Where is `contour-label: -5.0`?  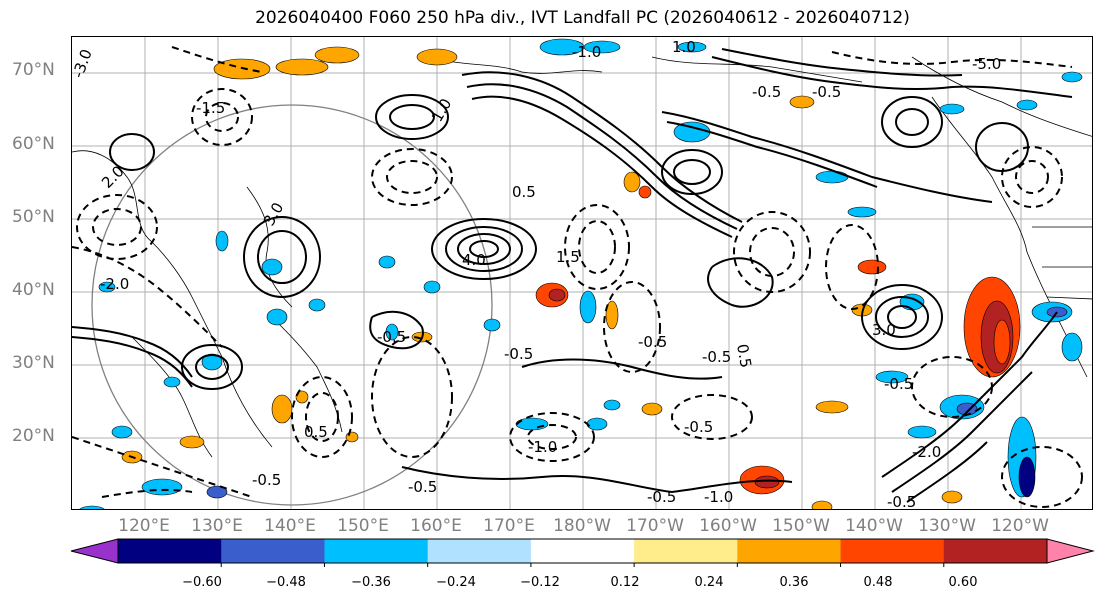
contour-label: -5.0 is located at coordinates (986, 64).